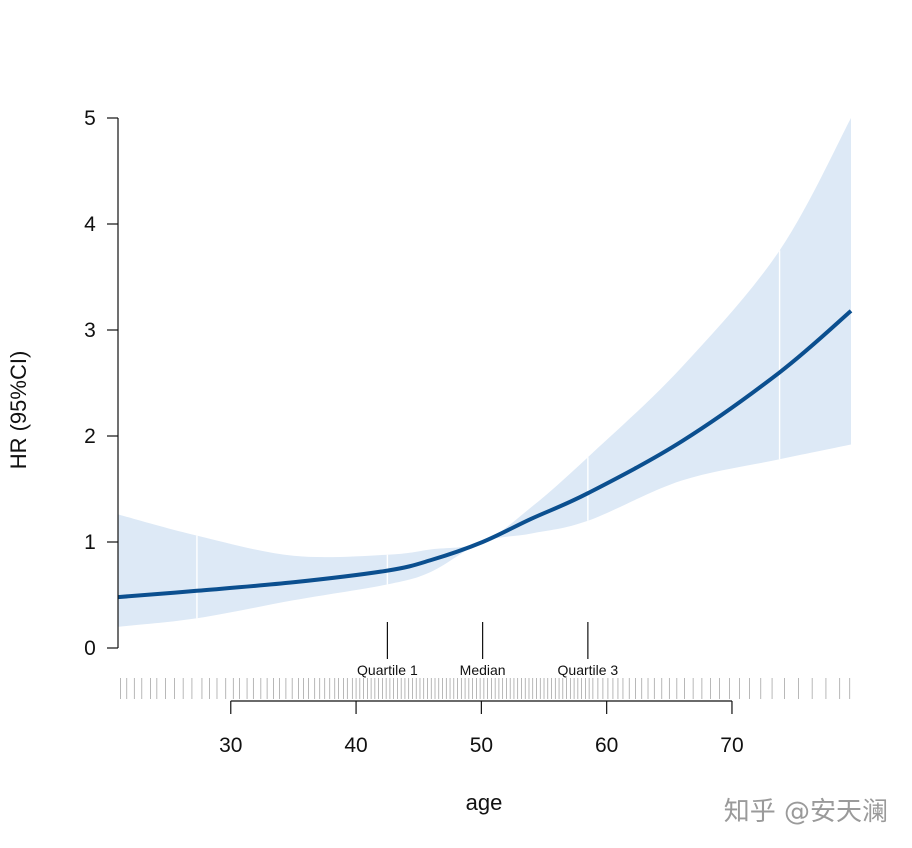 This screenshot has height=848, width=912. Describe the element at coordinates (230, 745) in the screenshot. I see `x-tick-label: 30` at that location.